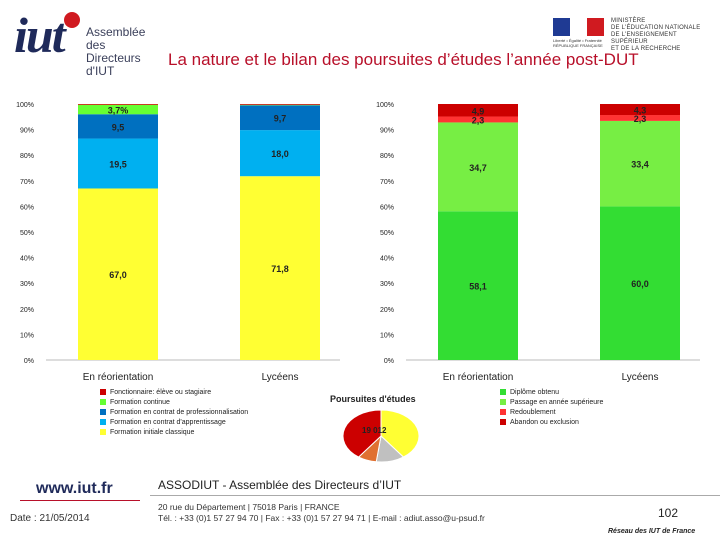  What do you see at coordinates (200, 403) in the screenshot?
I see `legend-item: Formation continue` at bounding box center [200, 403].